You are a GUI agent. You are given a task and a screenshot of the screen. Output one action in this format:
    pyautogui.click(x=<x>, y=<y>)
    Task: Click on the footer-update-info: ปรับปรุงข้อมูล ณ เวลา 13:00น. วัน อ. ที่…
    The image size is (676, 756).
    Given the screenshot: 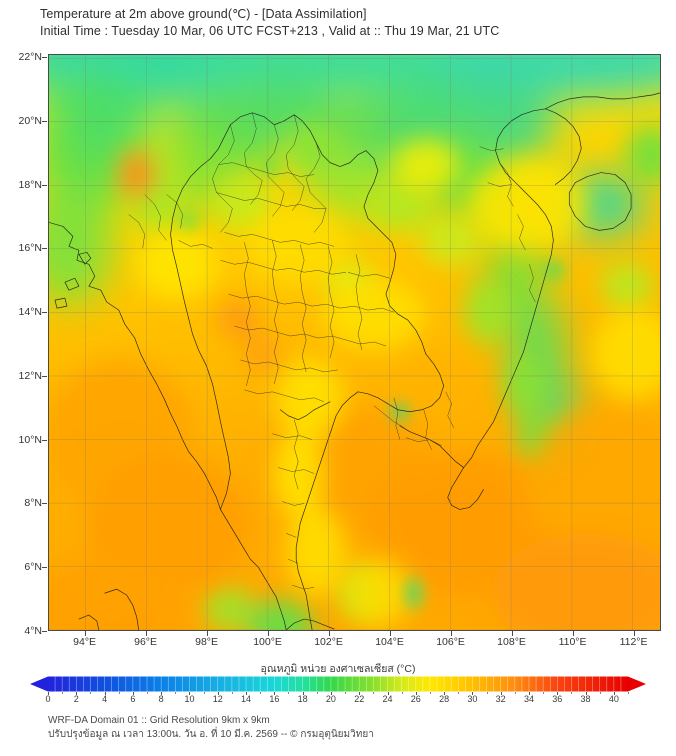 What is the action you would take?
    pyautogui.click(x=211, y=734)
    